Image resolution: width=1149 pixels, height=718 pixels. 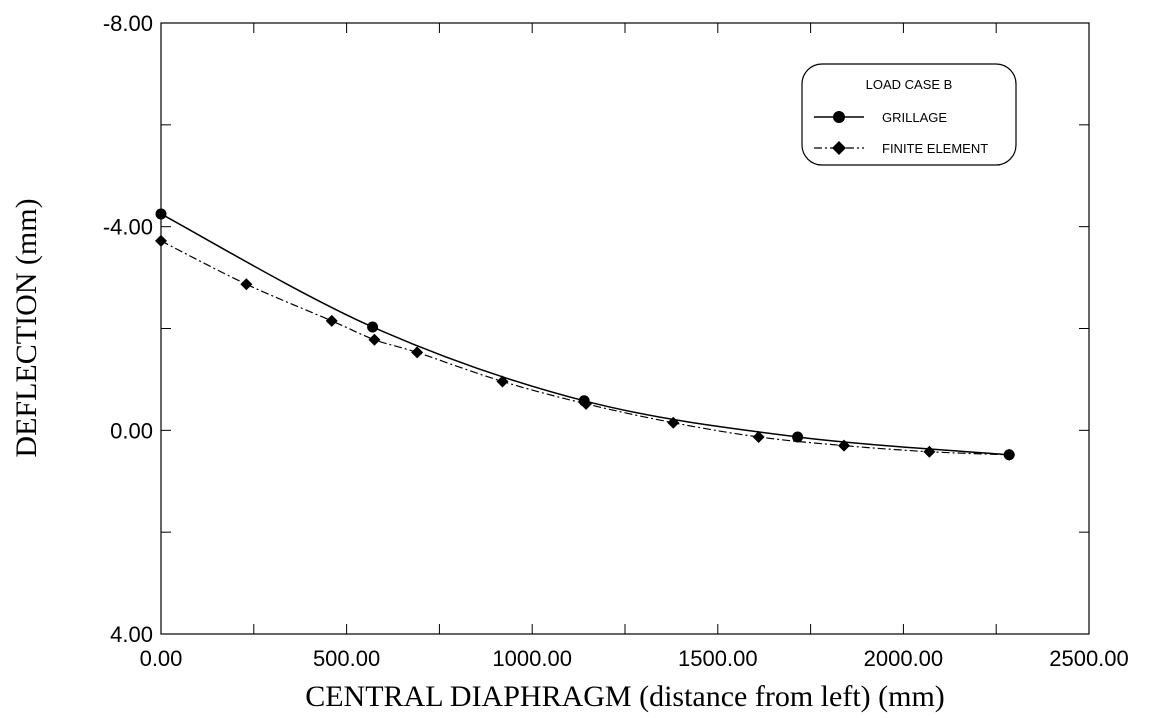 What do you see at coordinates (935, 148) in the screenshot?
I see `legend-fe-label: FINITE ELEMENT` at bounding box center [935, 148].